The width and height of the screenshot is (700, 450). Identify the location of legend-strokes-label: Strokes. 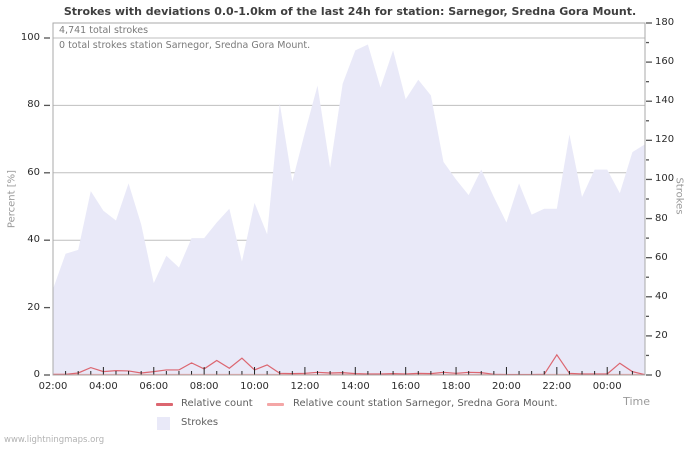
(200, 422).